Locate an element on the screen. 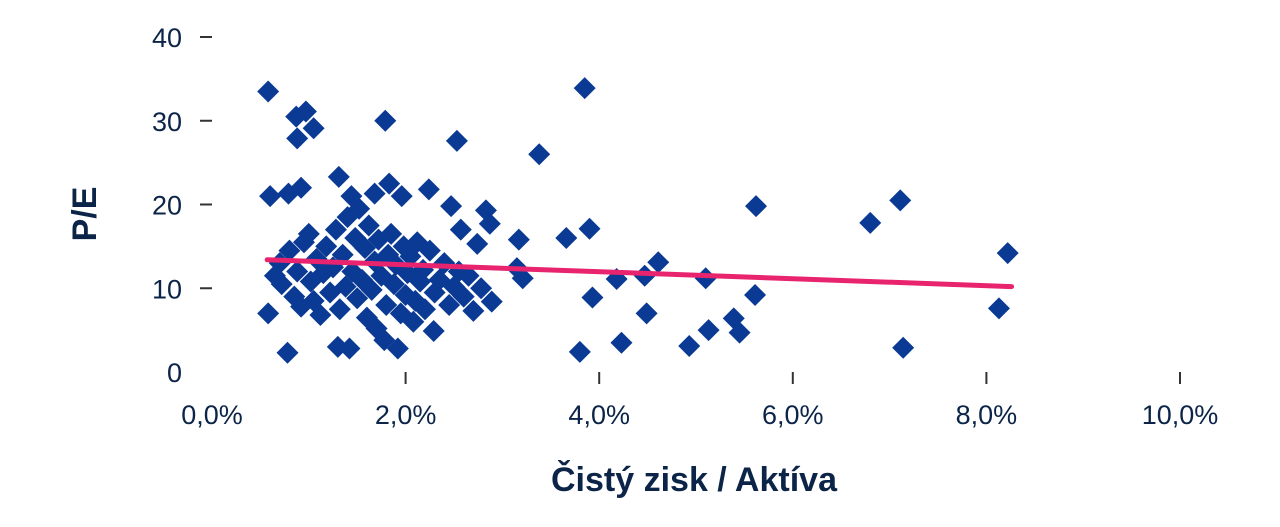  x-tick-label: 6,0% is located at coordinates (793, 415).